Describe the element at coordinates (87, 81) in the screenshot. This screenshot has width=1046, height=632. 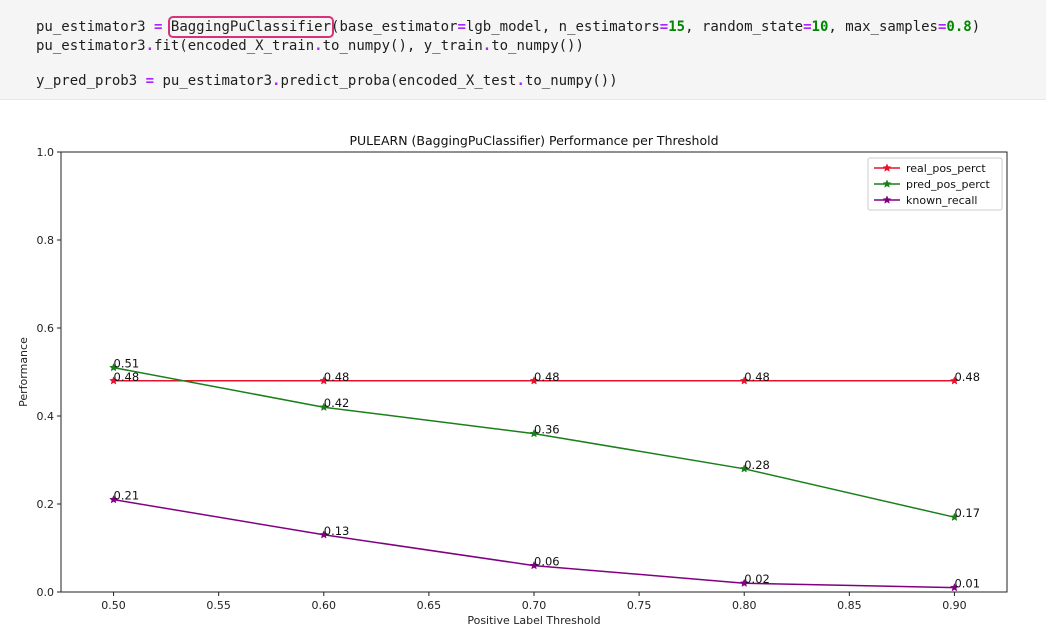
I see `code-token-var: y_pred_prob3` at that location.